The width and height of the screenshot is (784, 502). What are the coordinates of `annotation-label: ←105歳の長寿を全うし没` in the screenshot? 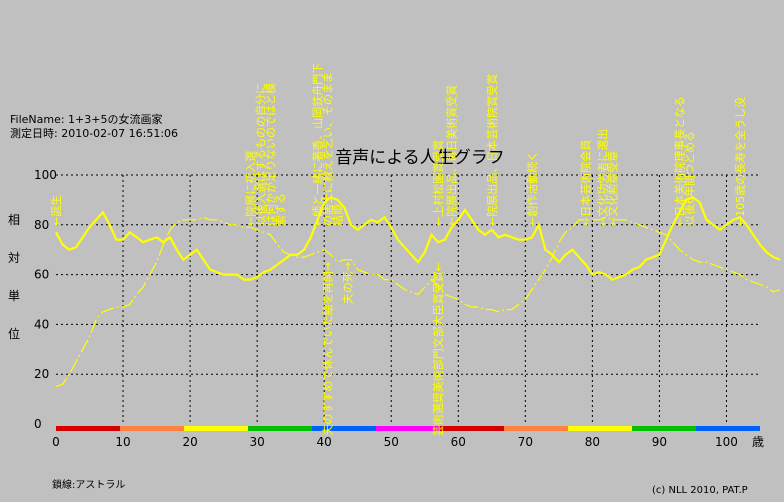 It's located at (740, 161).